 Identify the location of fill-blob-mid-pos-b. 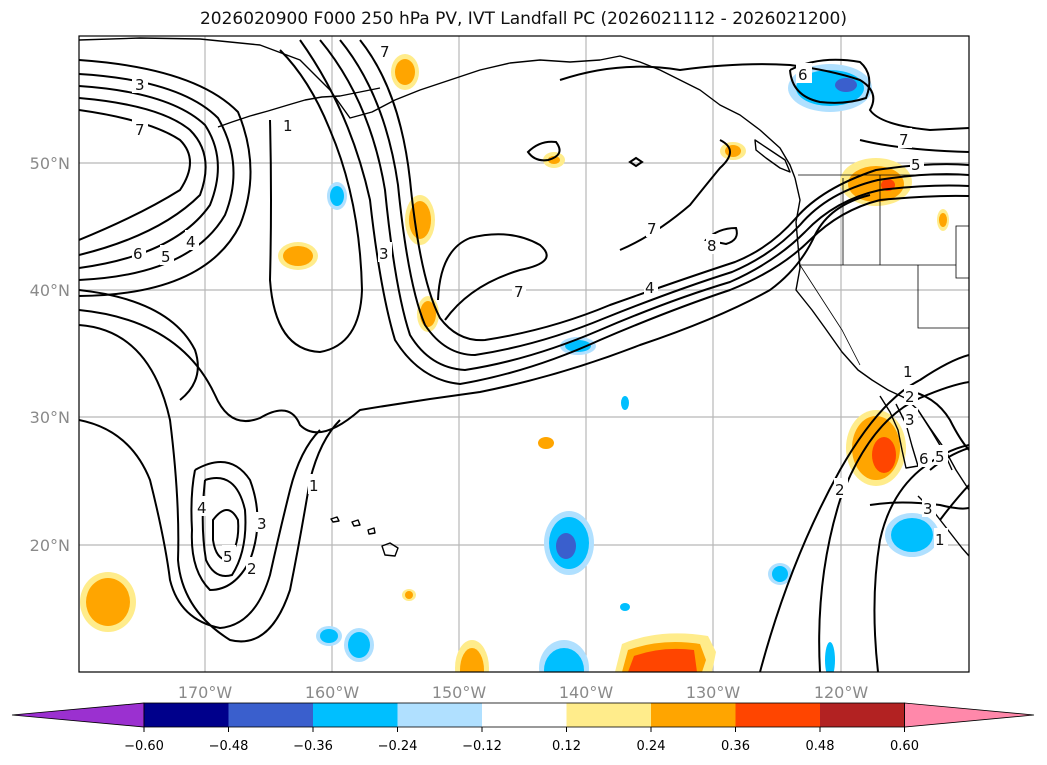
(420, 220).